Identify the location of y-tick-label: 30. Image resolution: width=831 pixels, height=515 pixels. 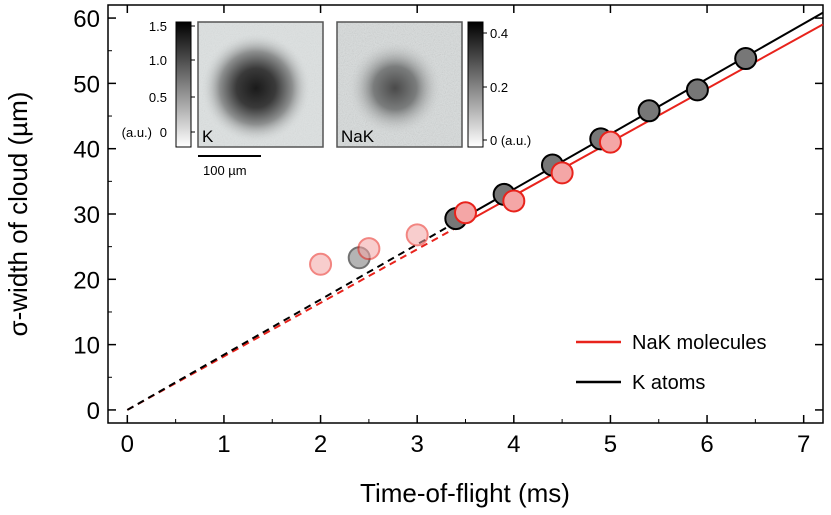
(86, 215).